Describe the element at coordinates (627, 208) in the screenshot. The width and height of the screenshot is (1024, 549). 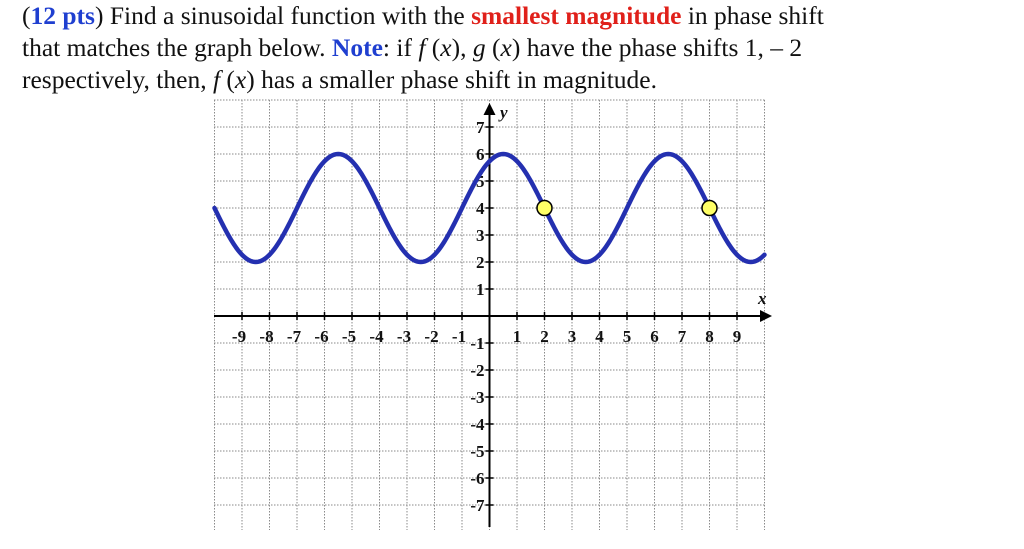
I see `highlighted-points` at that location.